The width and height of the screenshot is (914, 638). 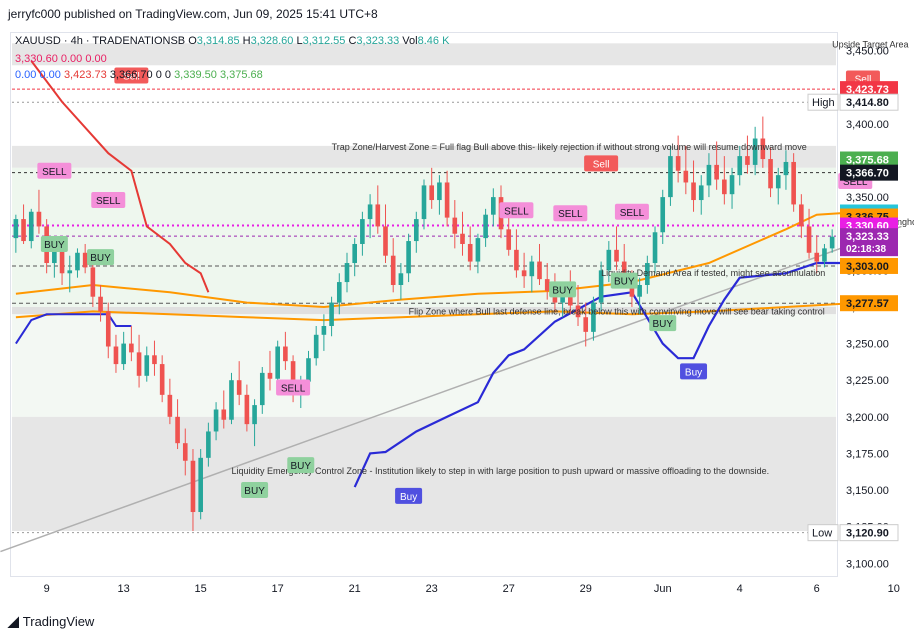 I want to click on x-tick-label: Jun, so click(x=663, y=589).